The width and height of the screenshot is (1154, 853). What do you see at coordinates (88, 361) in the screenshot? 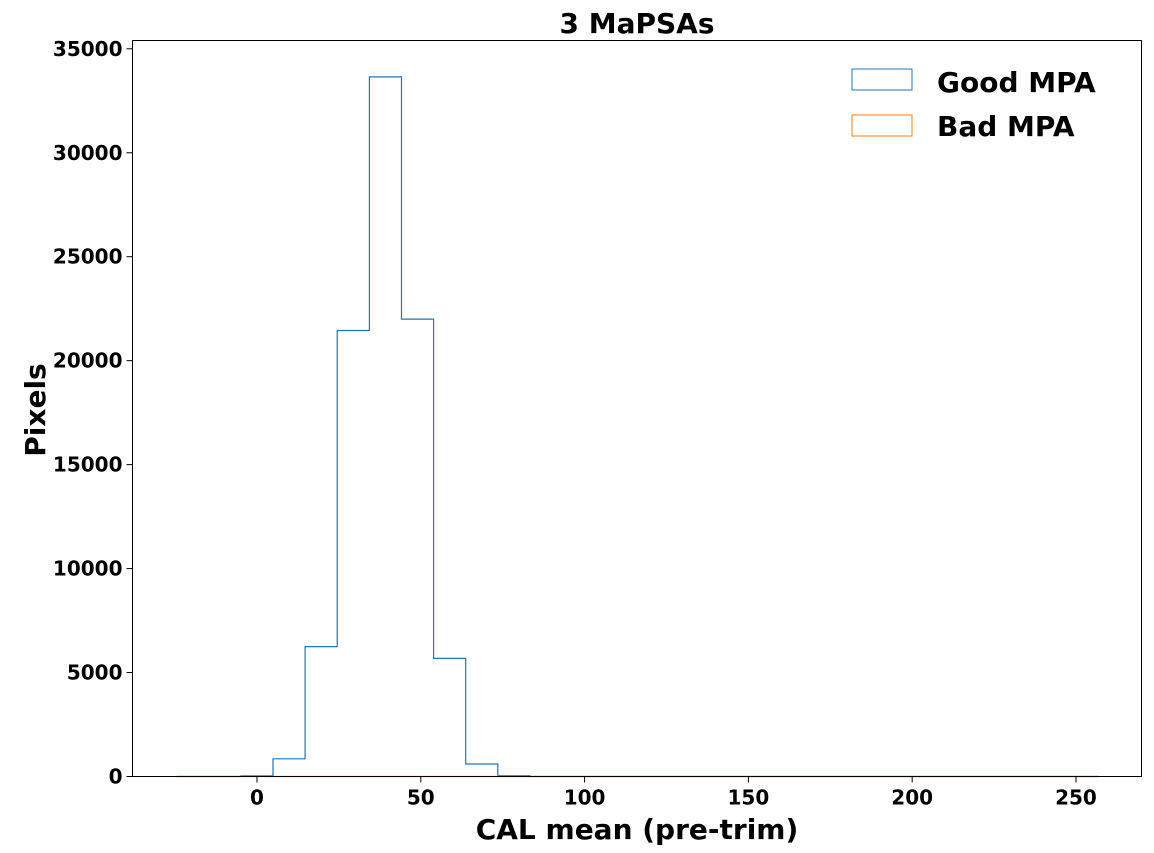
I see `y-tick-label: 20000` at bounding box center [88, 361].